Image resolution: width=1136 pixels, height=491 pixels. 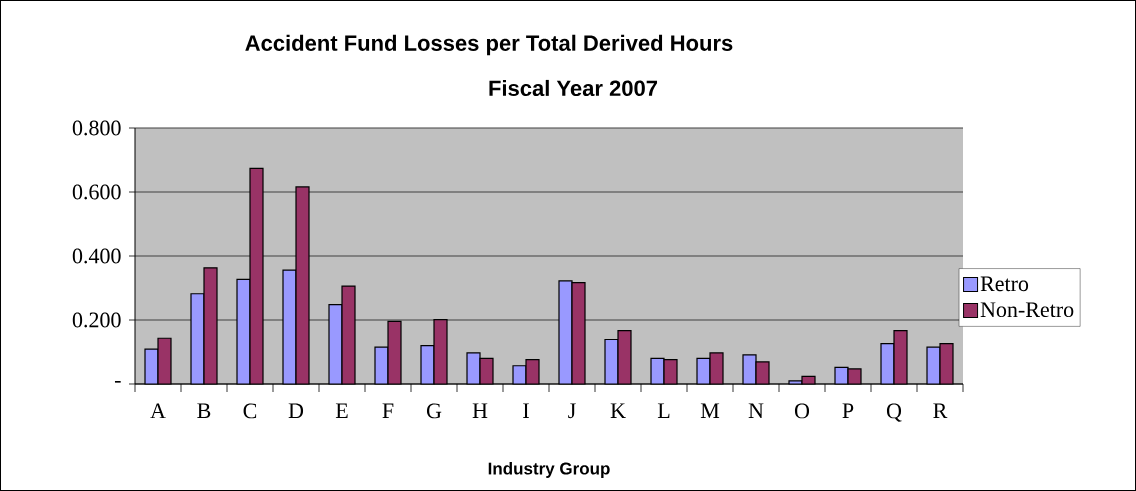 What do you see at coordinates (756, 410) in the screenshot?
I see `x-tick-label: N` at bounding box center [756, 410].